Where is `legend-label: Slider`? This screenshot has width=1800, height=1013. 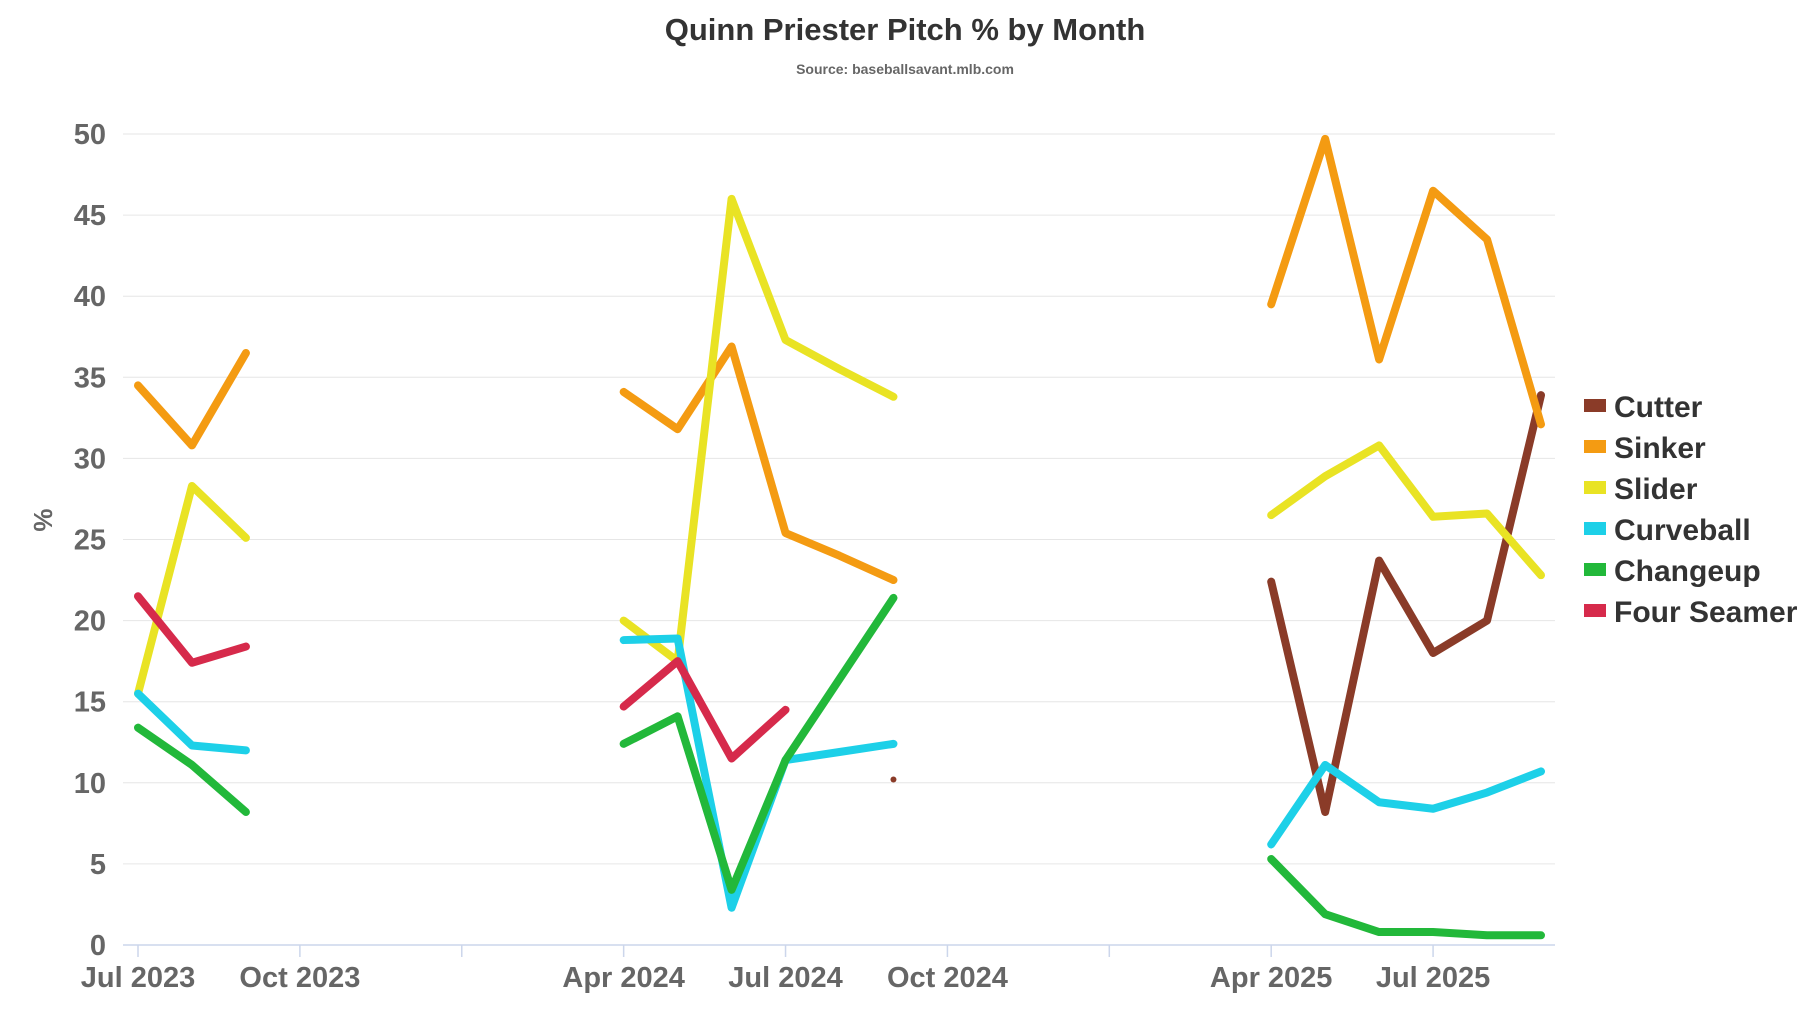 legend-label: Slider is located at coordinates (1656, 489).